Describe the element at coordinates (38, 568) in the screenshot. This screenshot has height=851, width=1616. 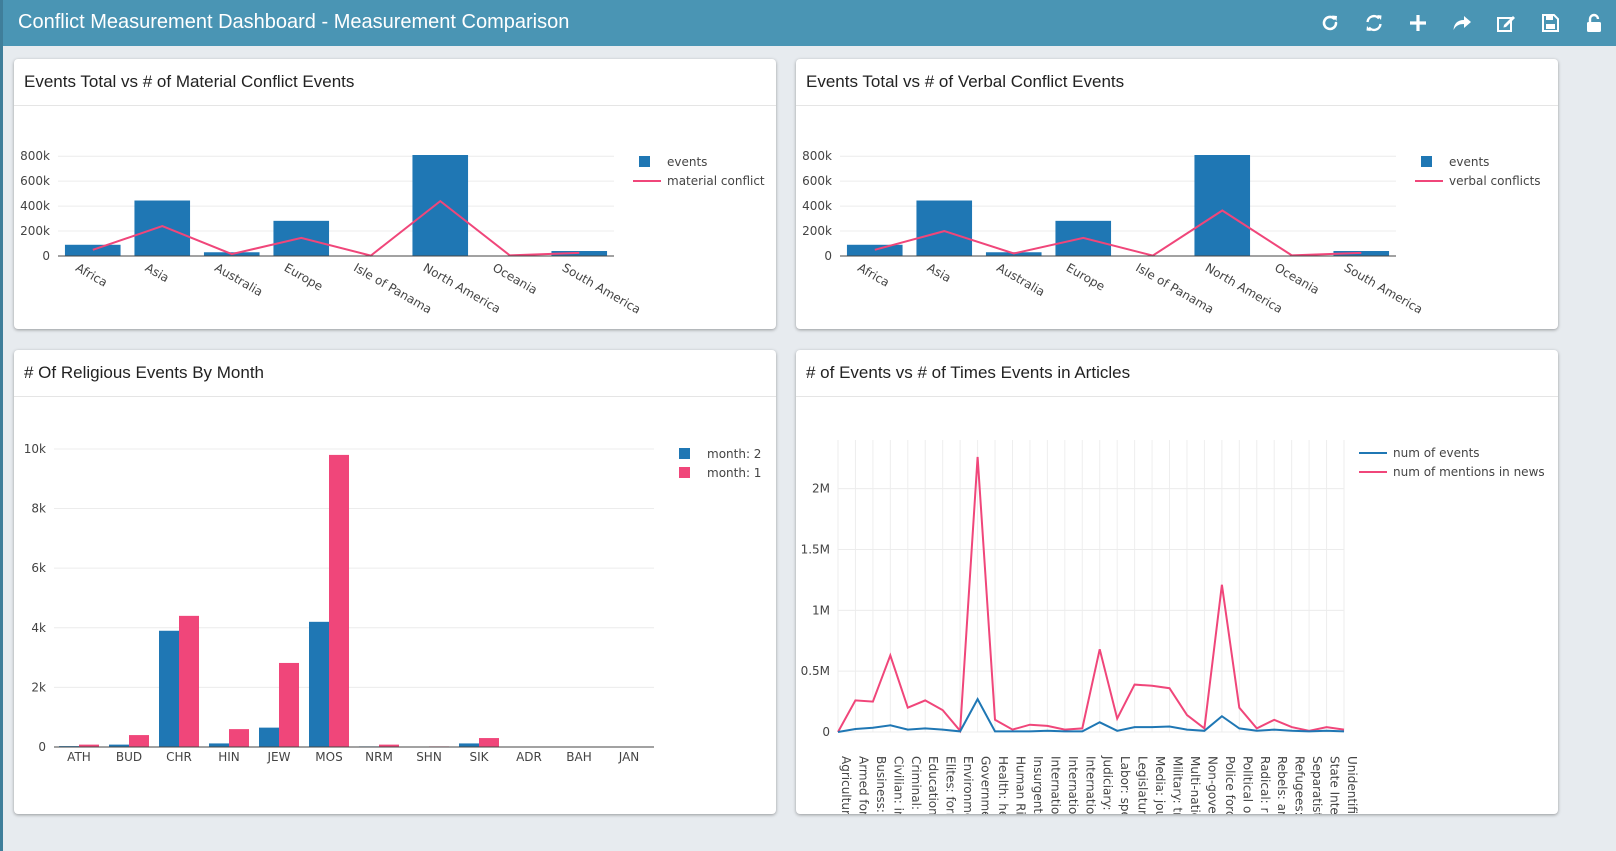
I see `y-tick-label: 6k` at that location.